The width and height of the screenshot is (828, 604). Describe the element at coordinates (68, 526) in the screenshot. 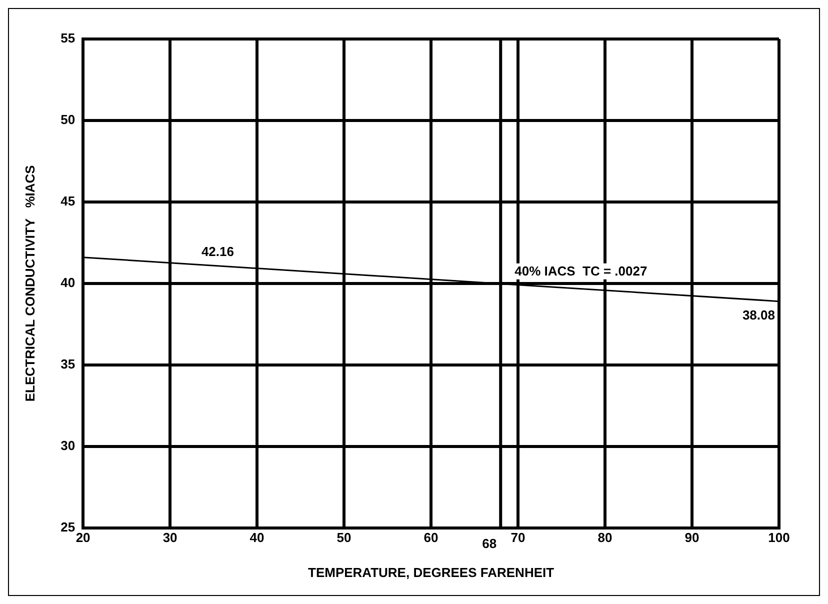

I see `y-tick-label: 25` at that location.